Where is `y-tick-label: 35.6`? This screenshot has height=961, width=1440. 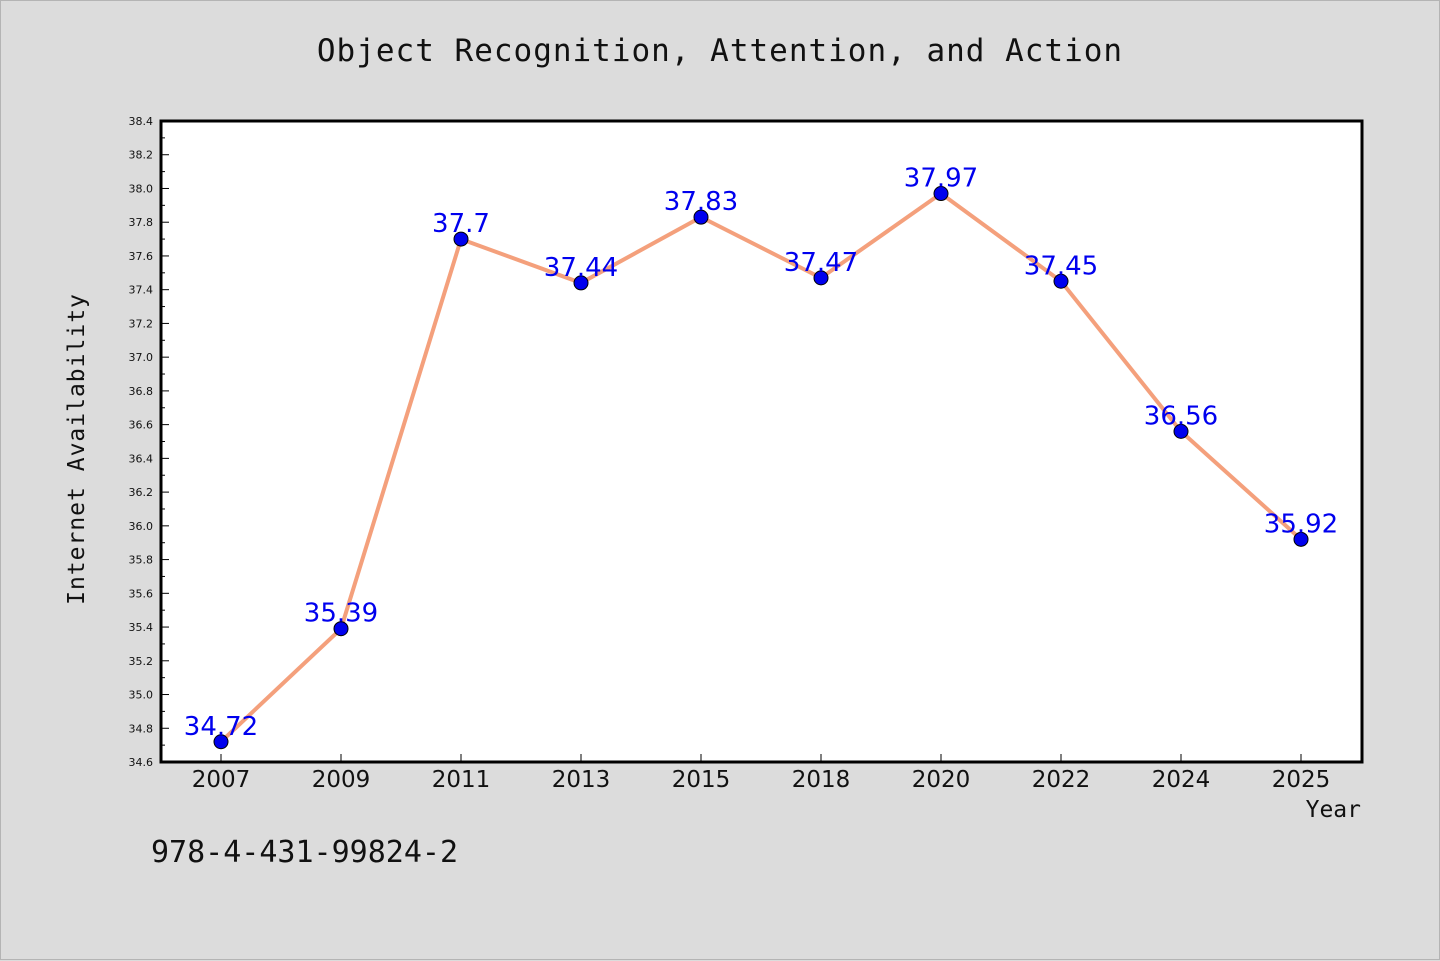 y-tick-label: 35.6 is located at coordinates (141, 593).